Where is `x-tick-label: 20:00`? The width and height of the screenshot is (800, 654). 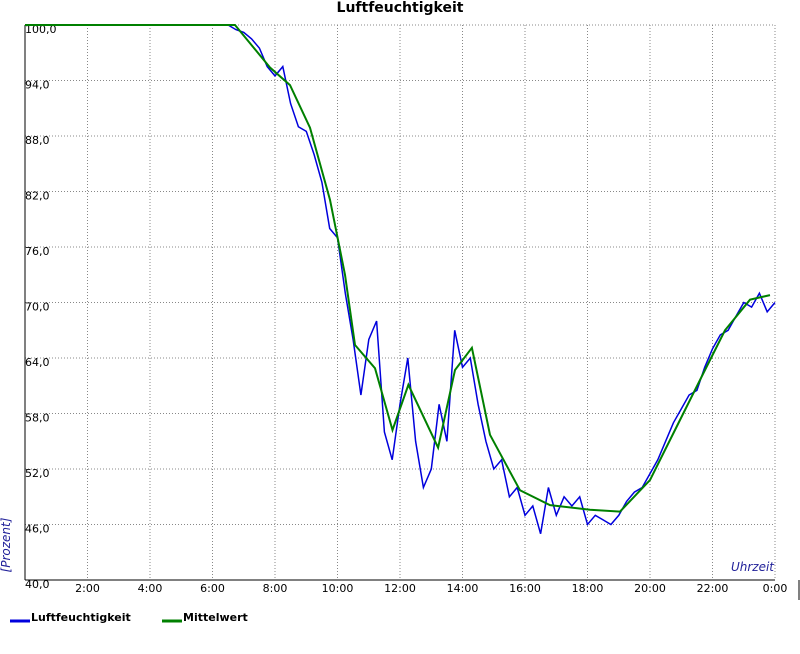 x-tick-label: 20:00 is located at coordinates (650, 588).